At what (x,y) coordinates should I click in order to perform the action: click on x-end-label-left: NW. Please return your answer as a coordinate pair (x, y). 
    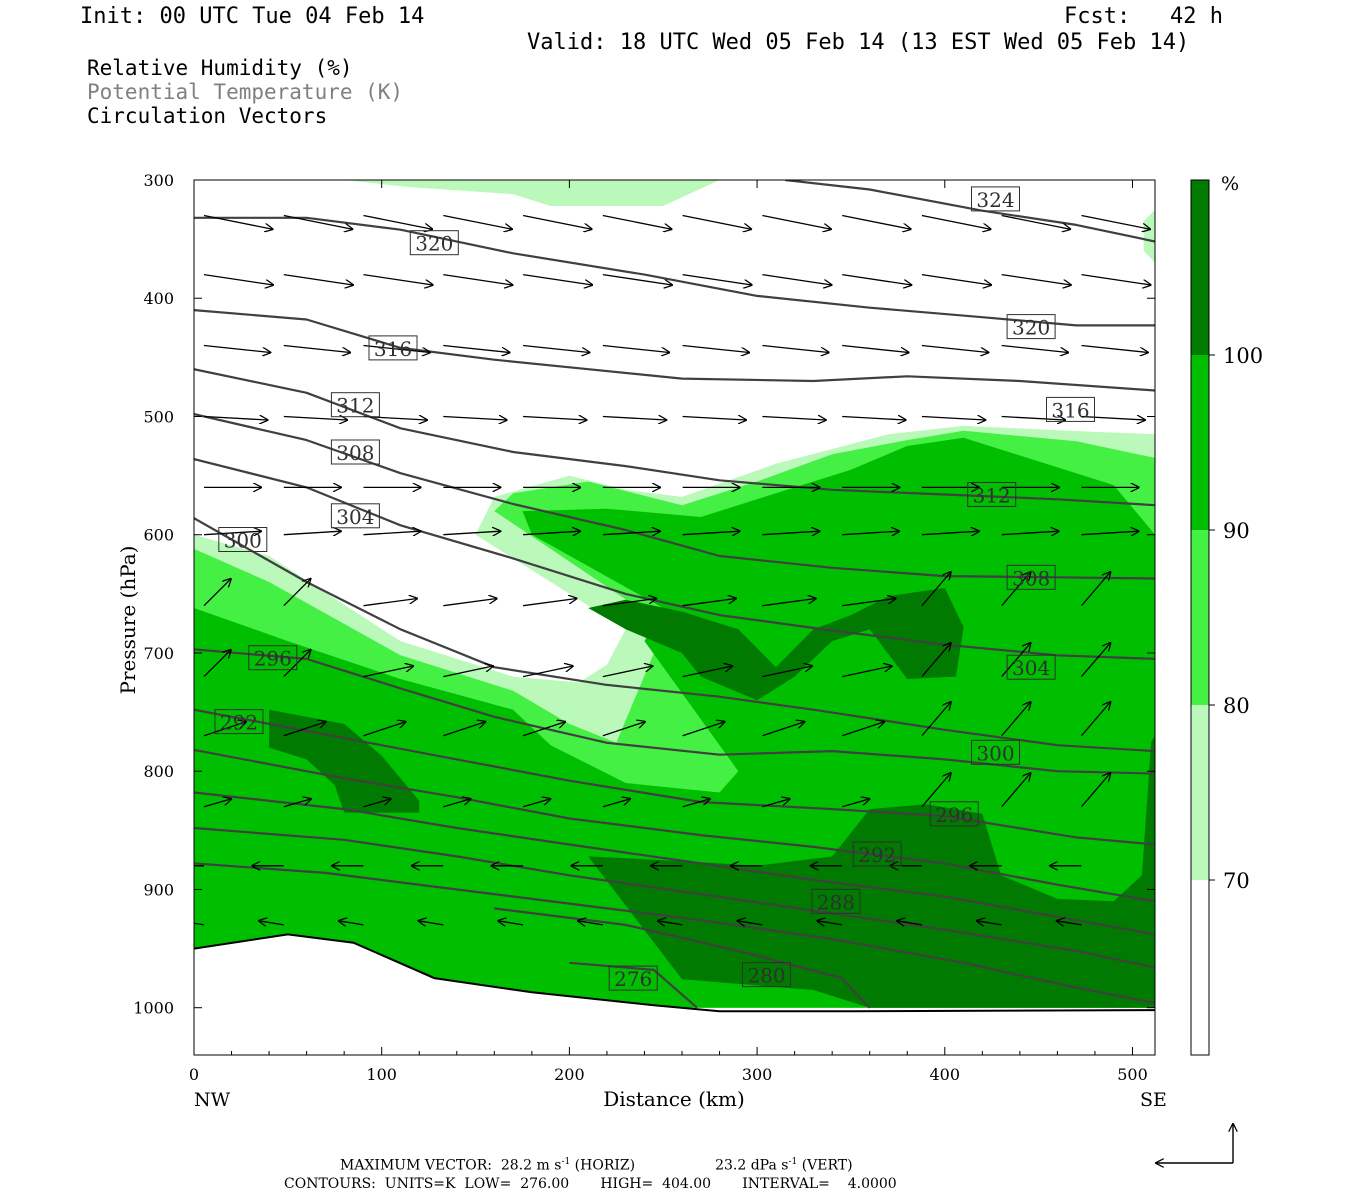
    Looking at the image, I should click on (212, 1100).